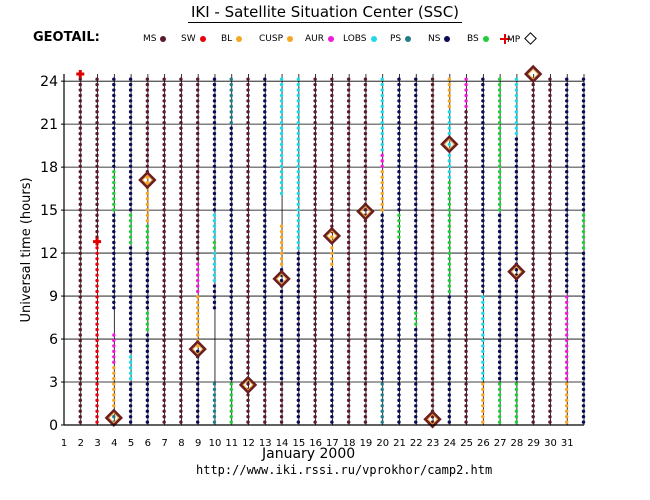 The height and width of the screenshot is (500, 650). I want to click on y-tick-label: 6, so click(53, 340).